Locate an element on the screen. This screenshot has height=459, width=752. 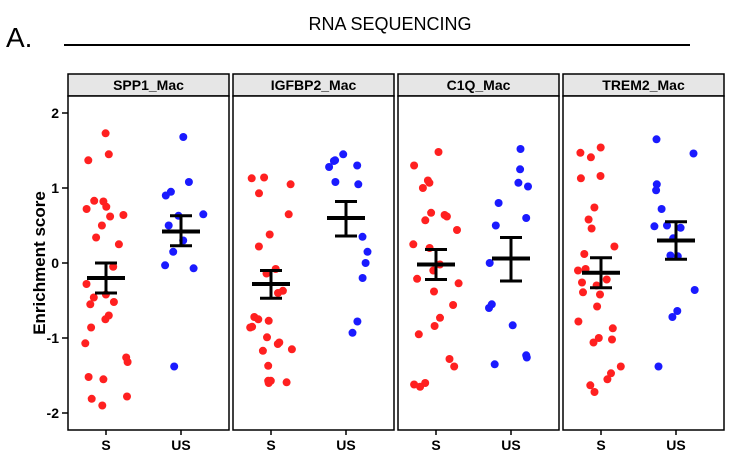
y-tick-label: -2 is located at coordinates (53, 413).